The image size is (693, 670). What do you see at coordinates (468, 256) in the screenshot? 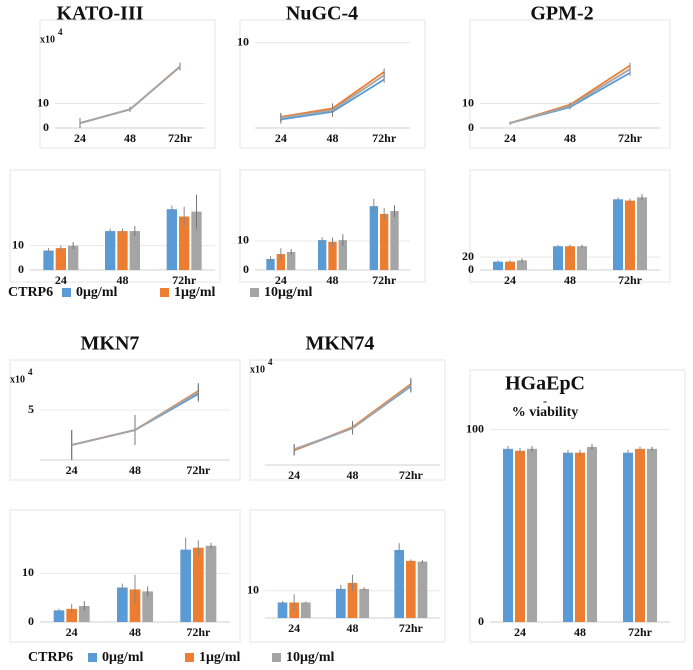
I see `y-tick-label: 20` at bounding box center [468, 256].